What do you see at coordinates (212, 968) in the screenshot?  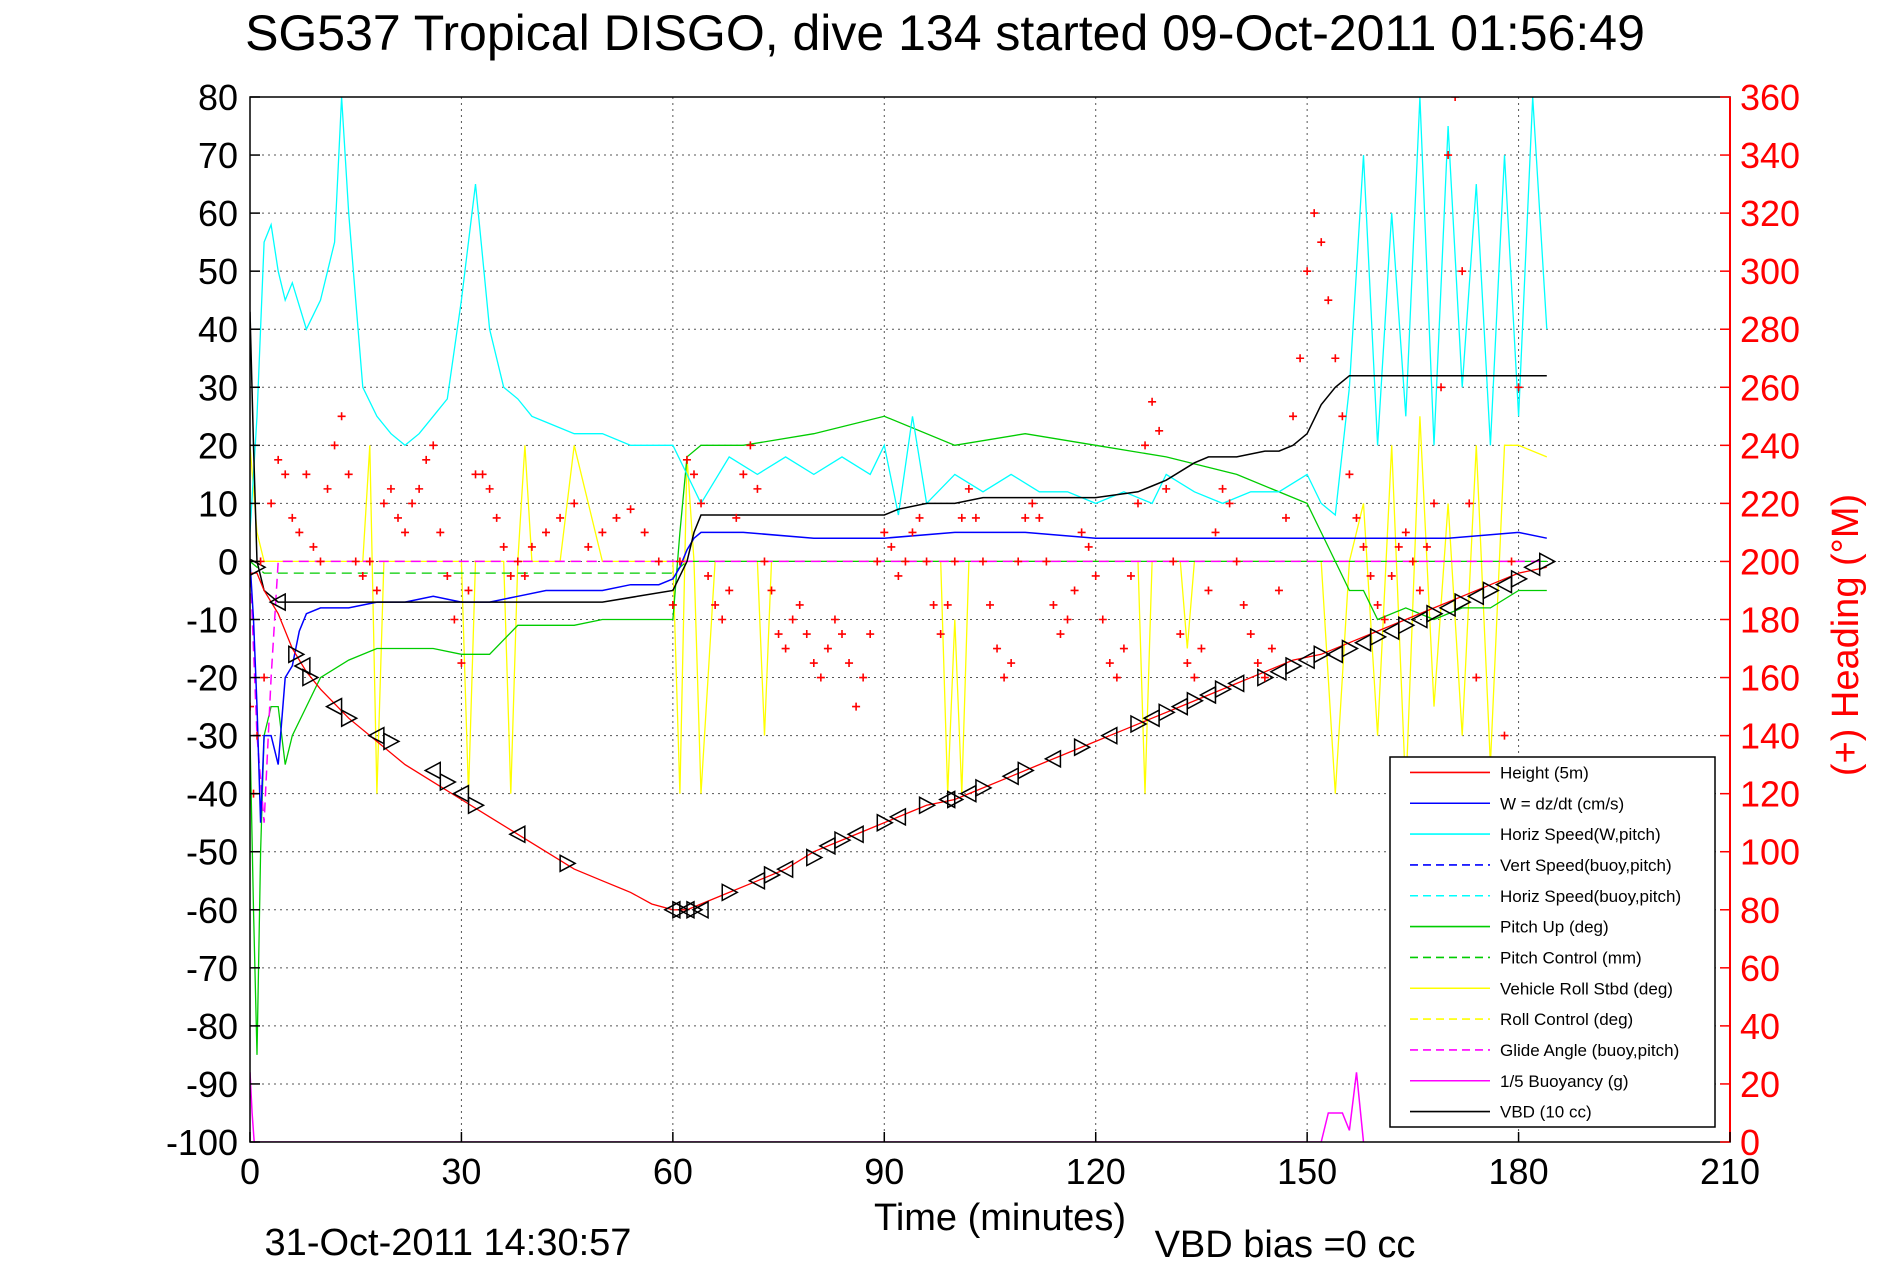 I see `left-tick-label: -70` at bounding box center [212, 968].